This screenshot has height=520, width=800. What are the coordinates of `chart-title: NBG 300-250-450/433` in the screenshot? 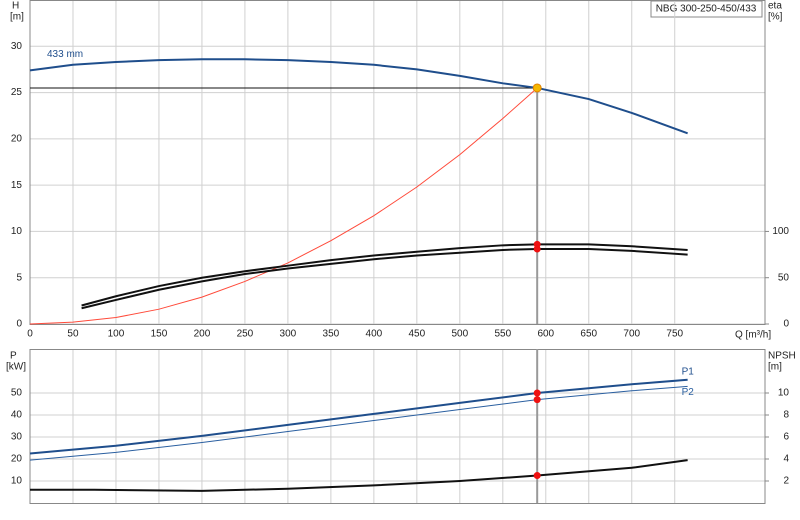 It's located at (706, 9).